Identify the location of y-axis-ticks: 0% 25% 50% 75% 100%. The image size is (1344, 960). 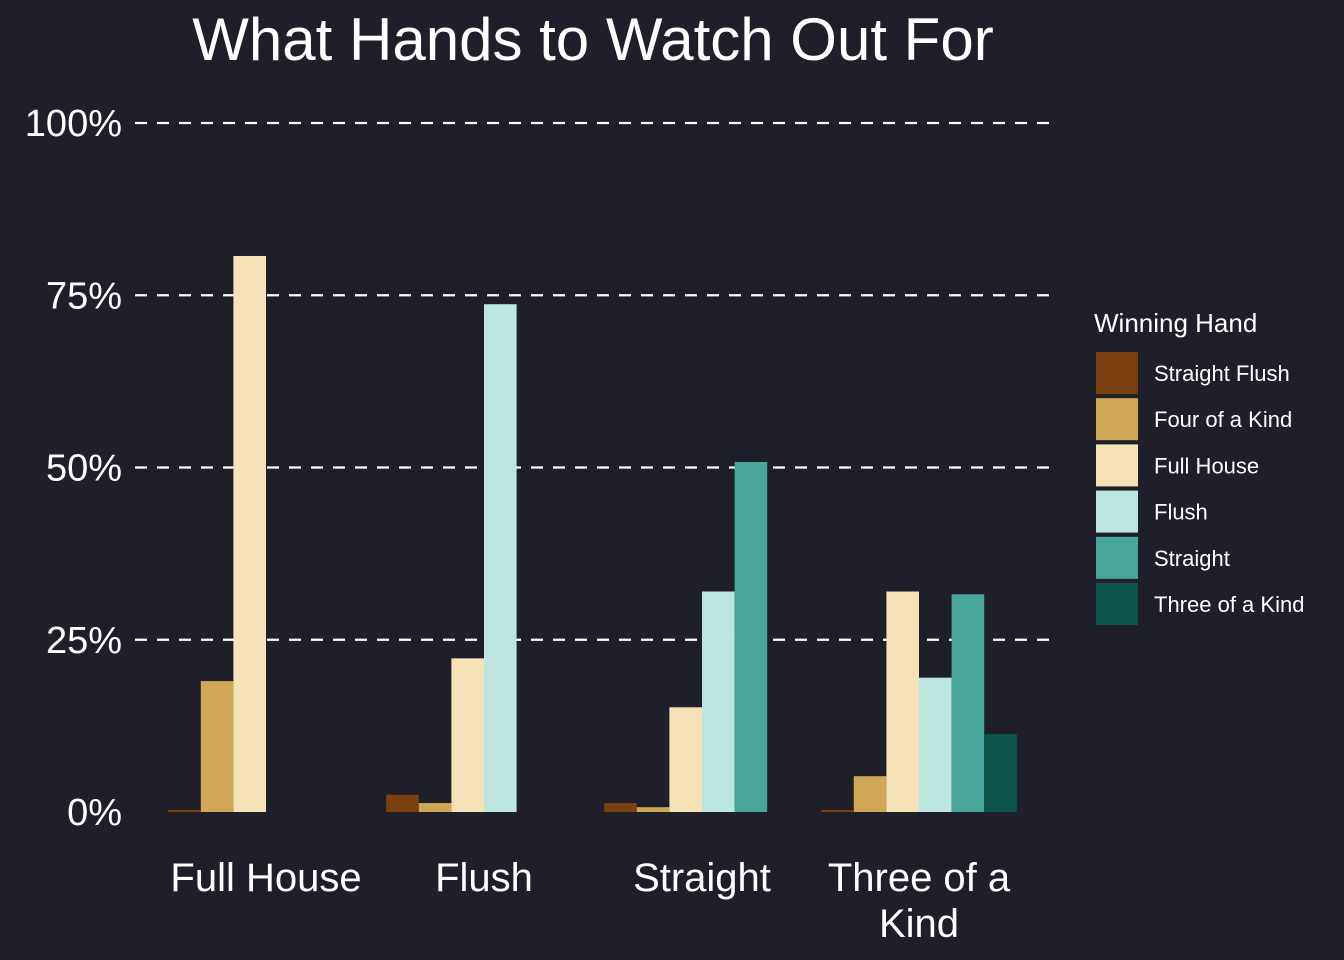
(73, 468).